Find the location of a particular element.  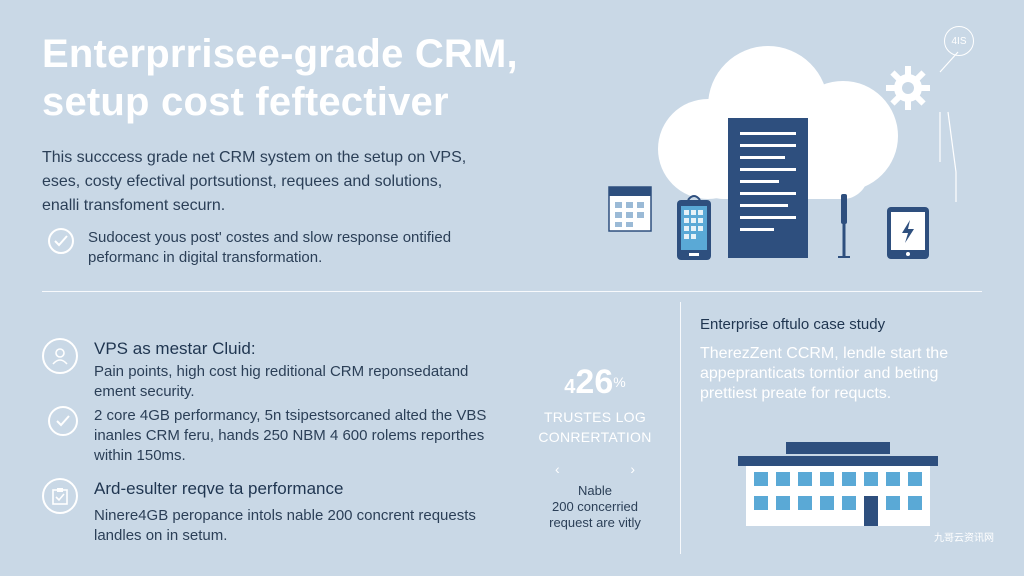

stat-suffix: % is located at coordinates (619, 382).